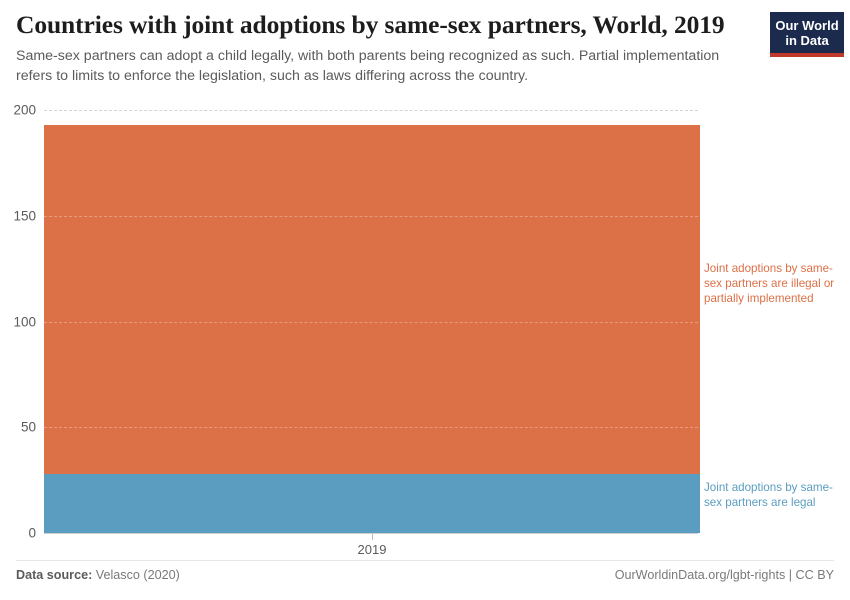  What do you see at coordinates (24, 216) in the screenshot?
I see `ytick-label-150: 150` at bounding box center [24, 216].